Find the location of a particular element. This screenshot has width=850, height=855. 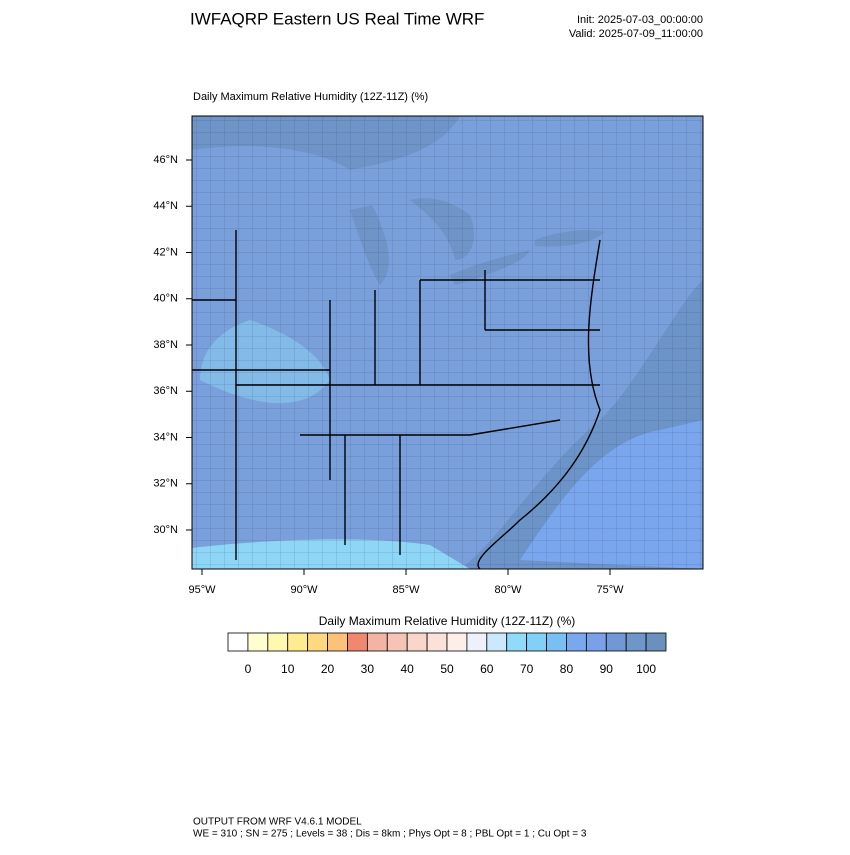

lat-label: 30°N is located at coordinates (165, 530).